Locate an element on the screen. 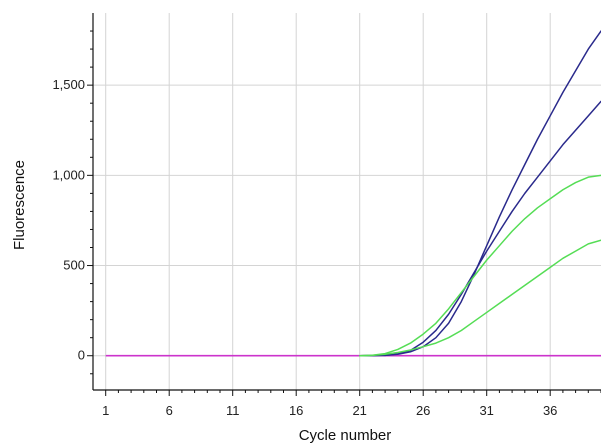  x-tick-label: 26 is located at coordinates (423, 410).